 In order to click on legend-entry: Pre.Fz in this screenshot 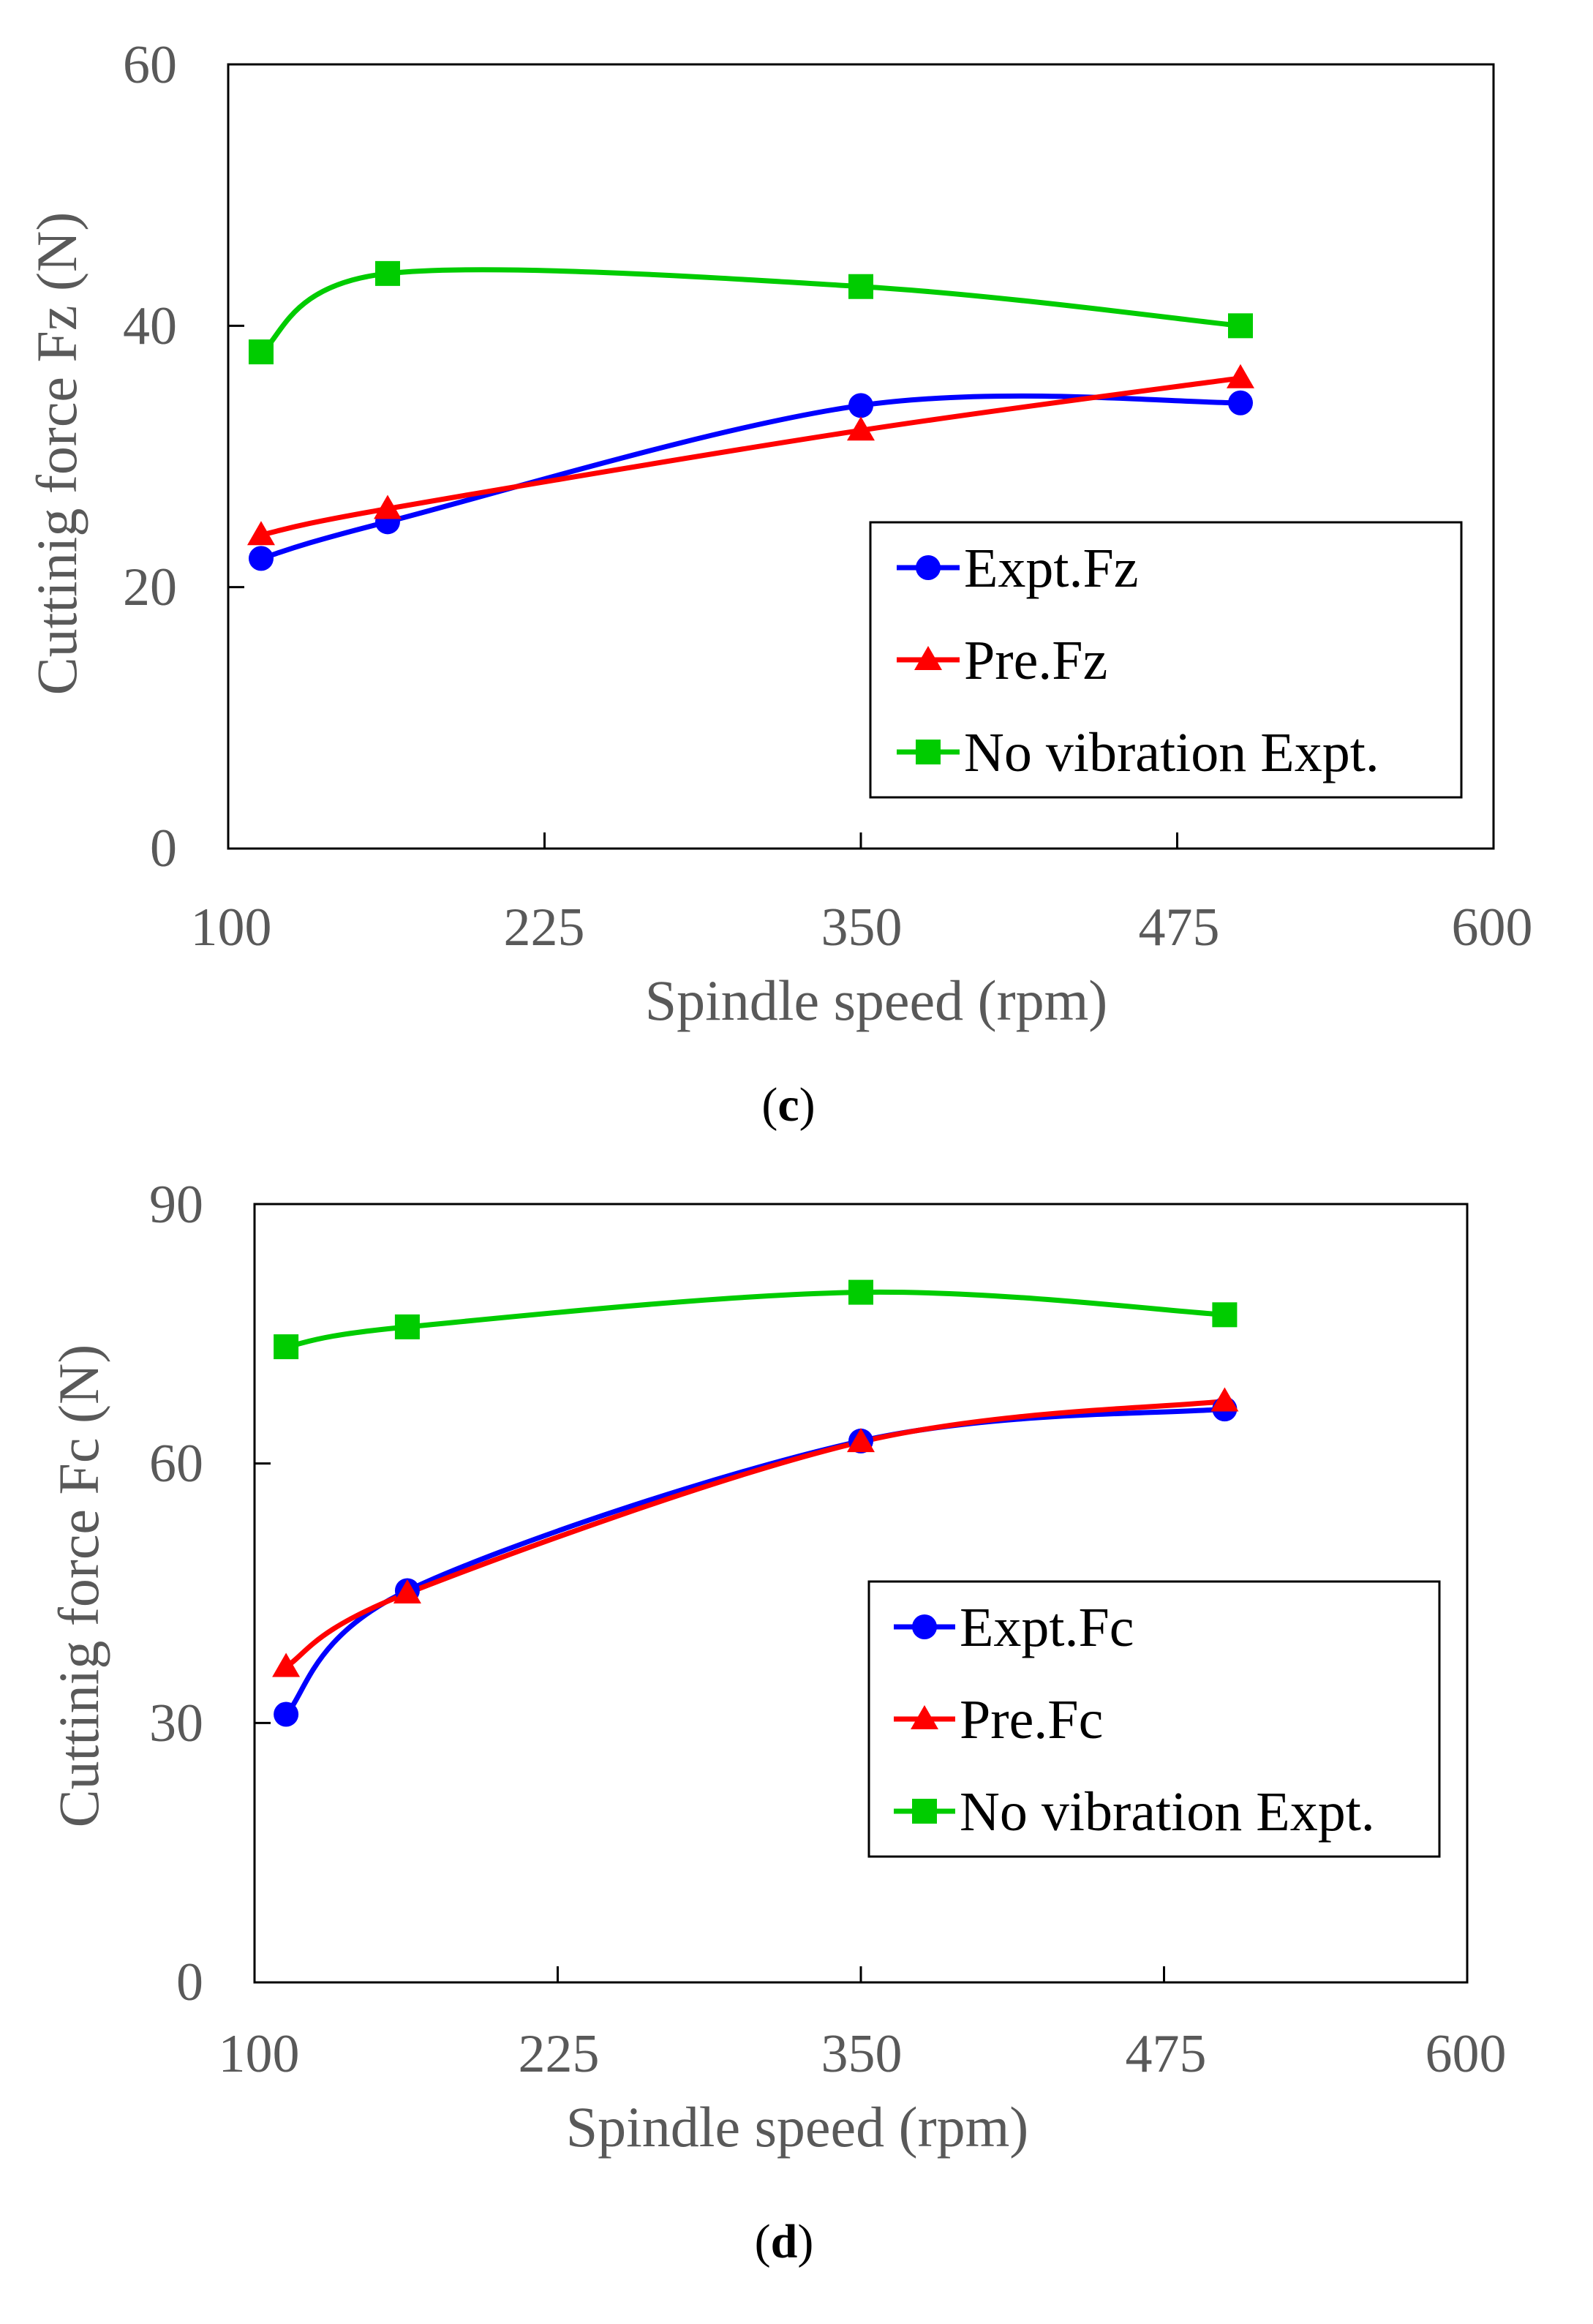, I will do `click(1035, 660)`.